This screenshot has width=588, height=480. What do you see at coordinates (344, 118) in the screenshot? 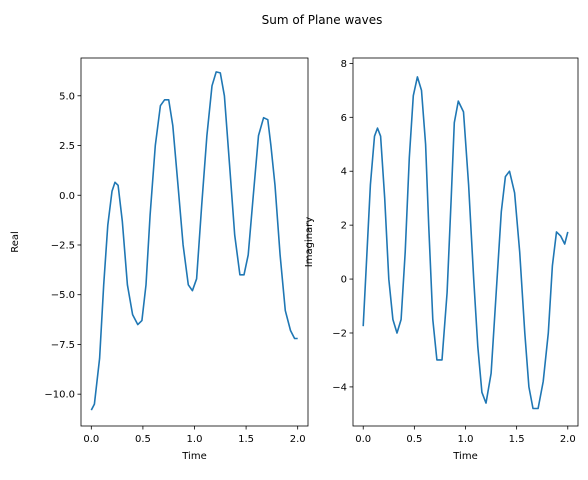
I see `y-tick-label: 6` at bounding box center [344, 118].